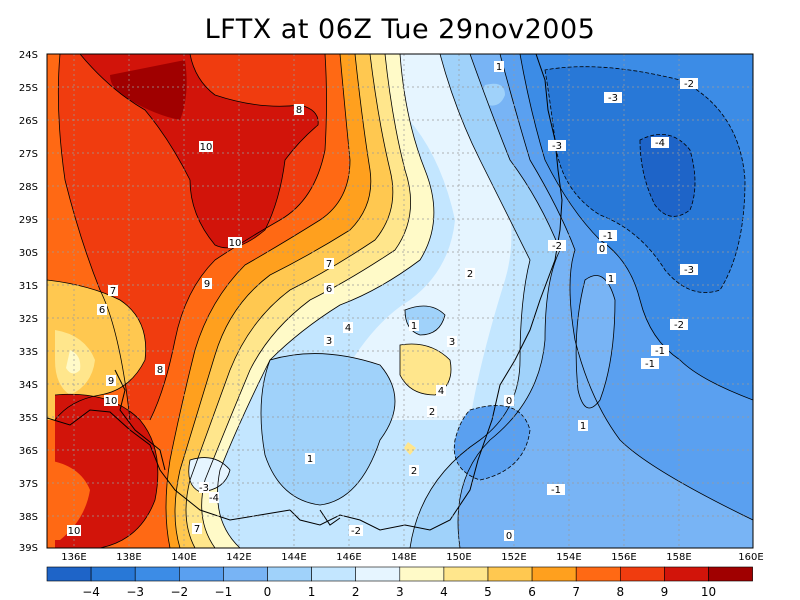  What do you see at coordinates (329, 289) in the screenshot?
I see `contour-label: 6` at bounding box center [329, 289].